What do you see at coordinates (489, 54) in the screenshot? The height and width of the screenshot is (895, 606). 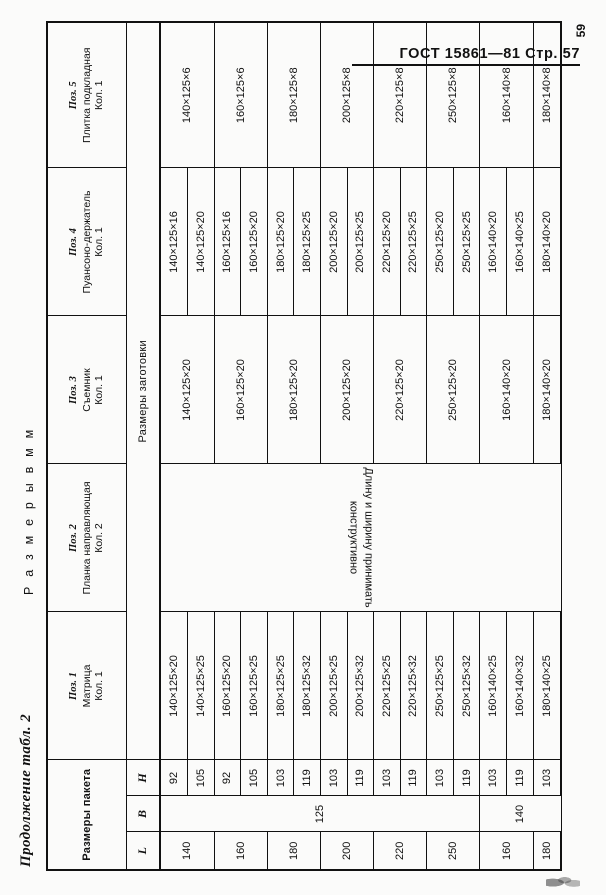 I see `standard-header-text: ГОСТ 15861—81 Стр. 57` at bounding box center [489, 54].